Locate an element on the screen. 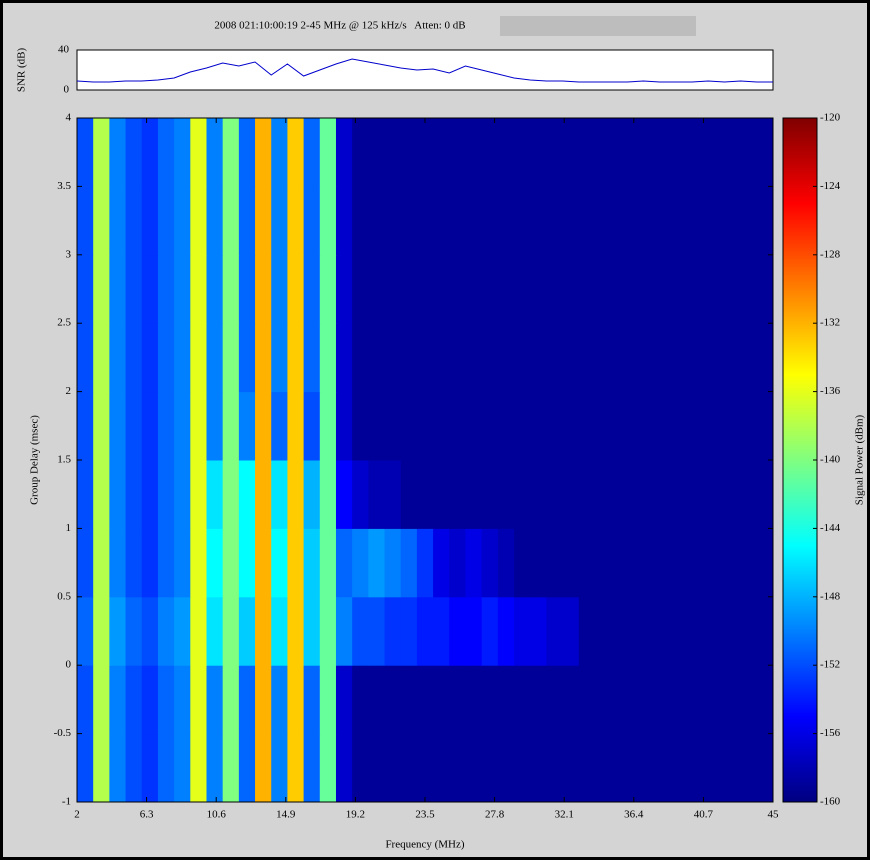  colorbar-tick-label: -136 is located at coordinates (830, 391).